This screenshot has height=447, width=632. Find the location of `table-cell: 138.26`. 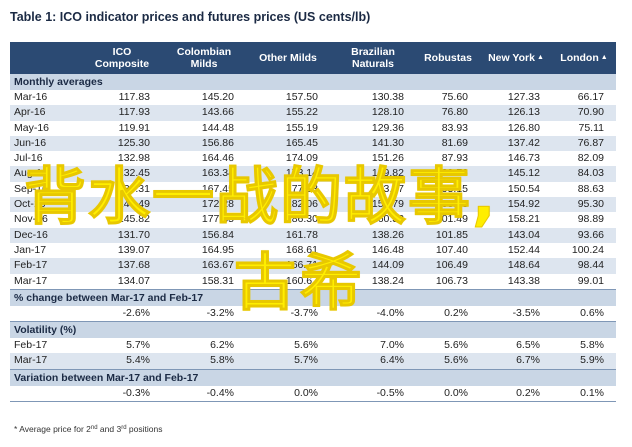

table-cell: 138.26 is located at coordinates (373, 235).